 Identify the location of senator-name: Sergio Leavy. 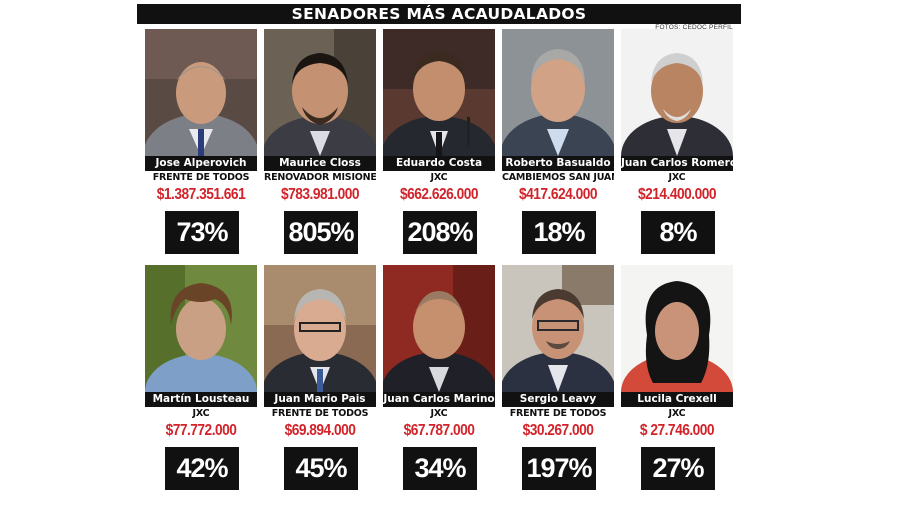
(558, 399).